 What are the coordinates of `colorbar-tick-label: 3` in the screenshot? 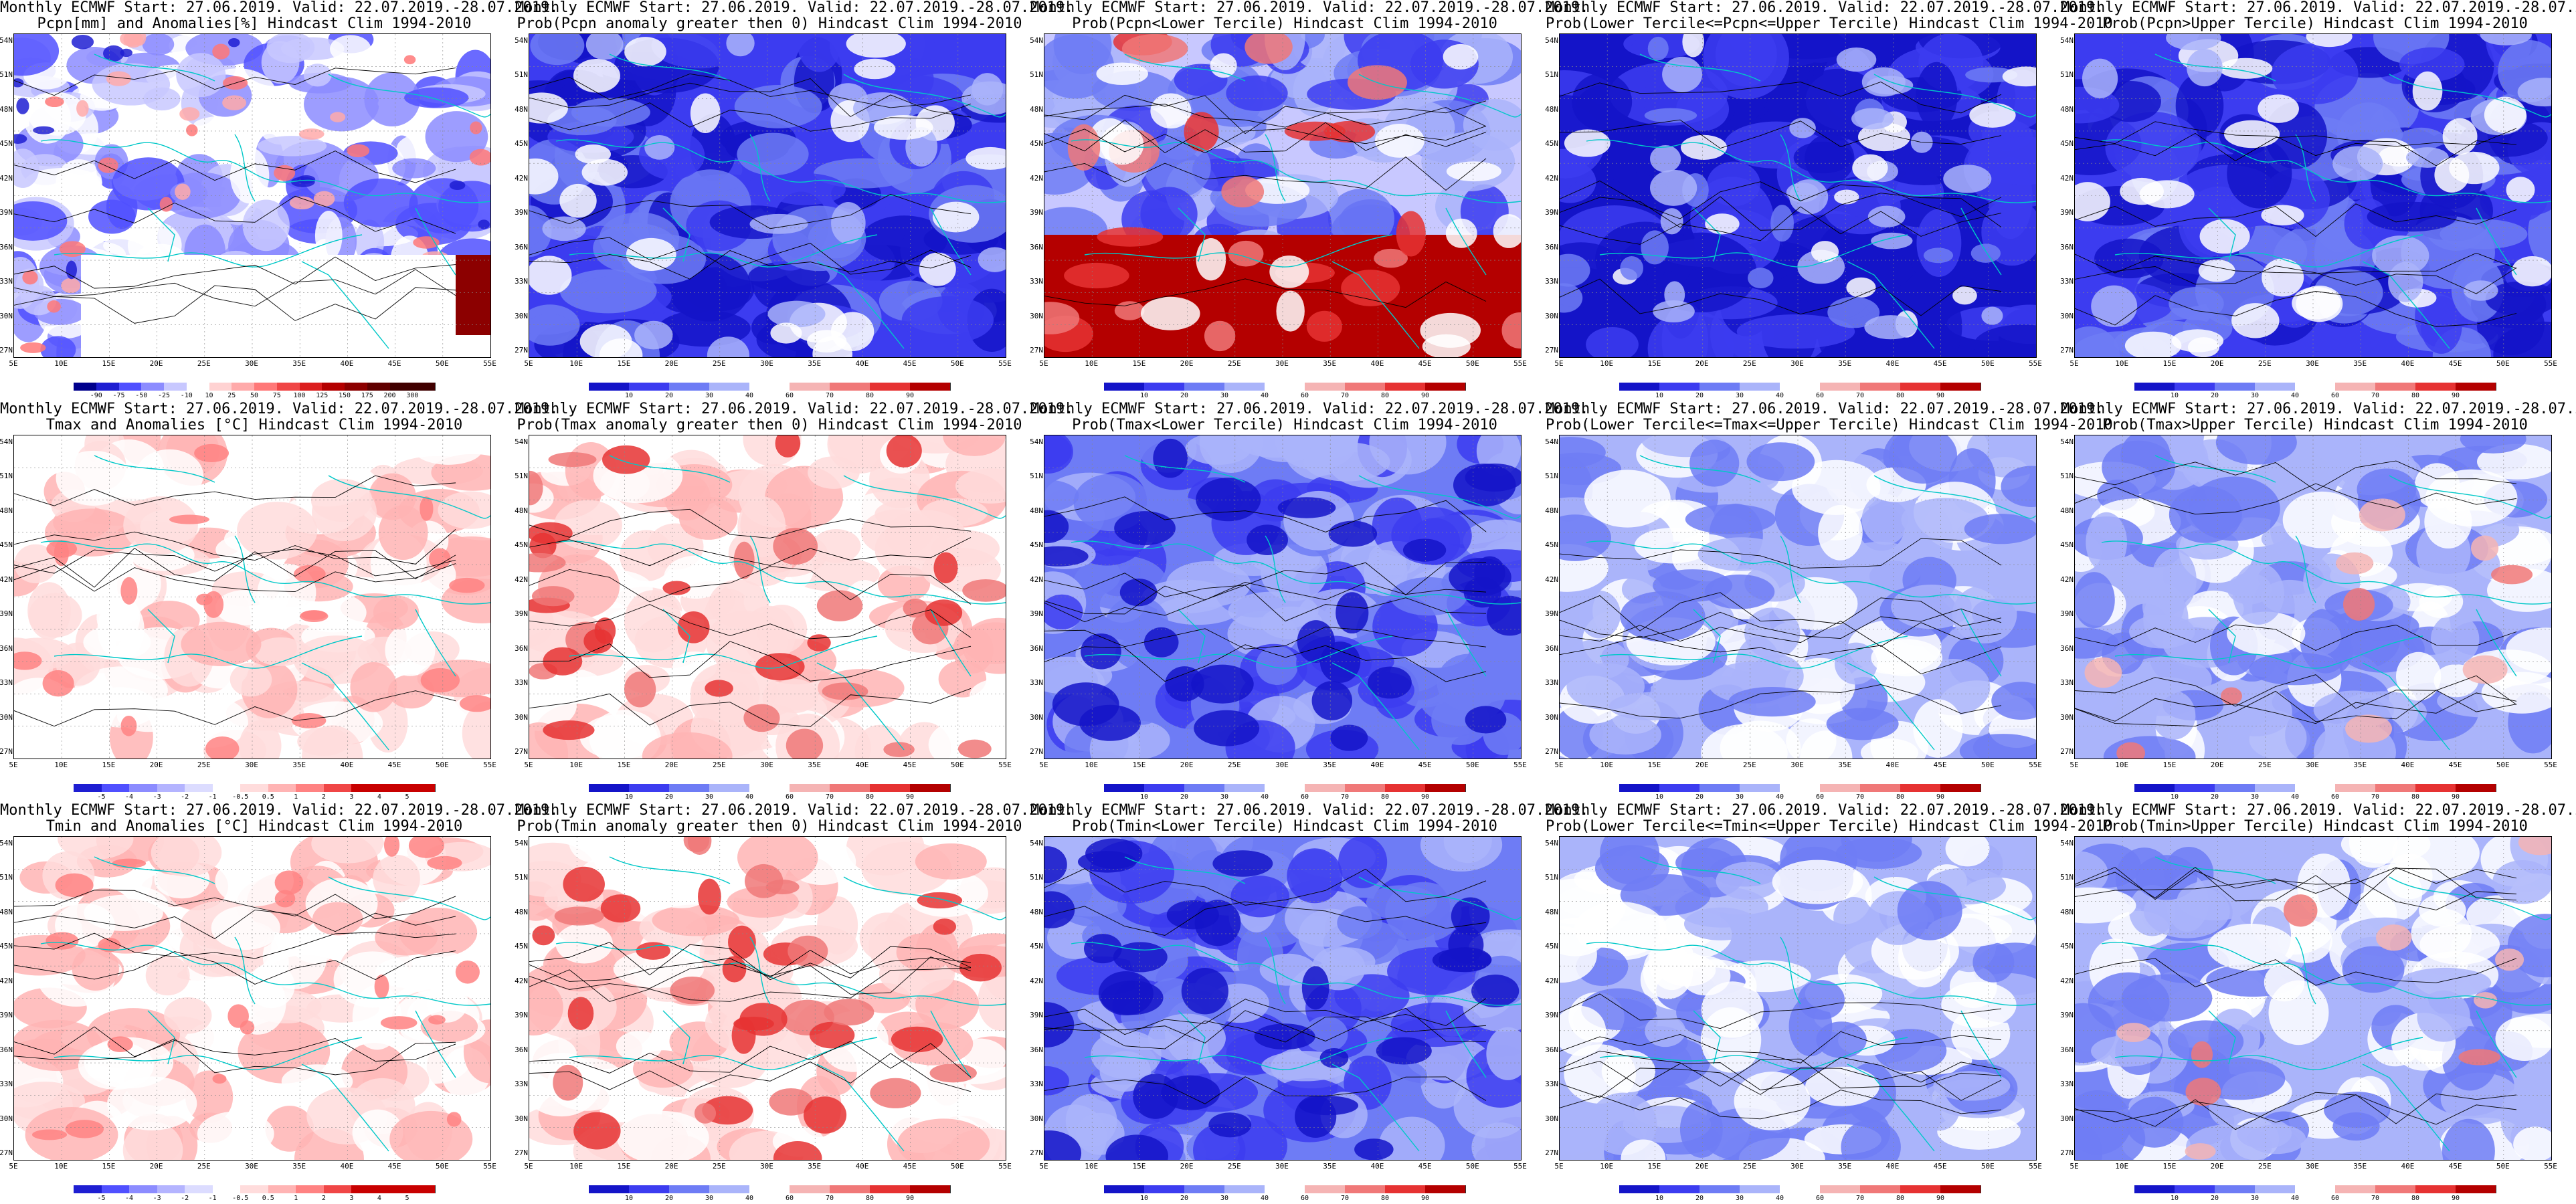 It's located at (351, 1198).